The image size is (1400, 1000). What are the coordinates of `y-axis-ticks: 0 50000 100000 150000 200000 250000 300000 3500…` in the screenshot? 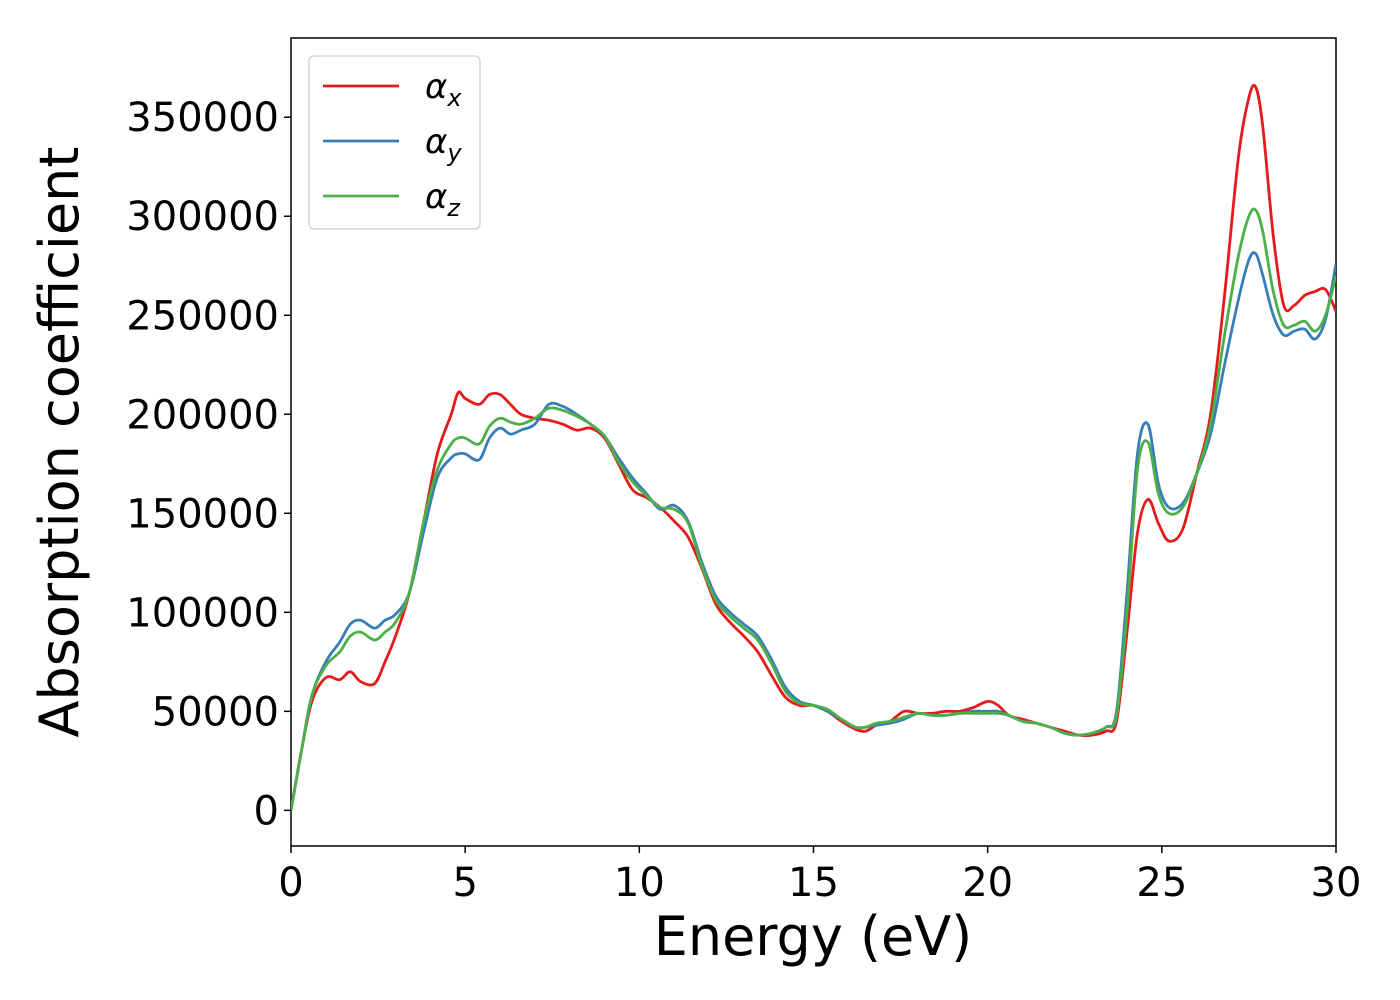 It's located at (208, 464).